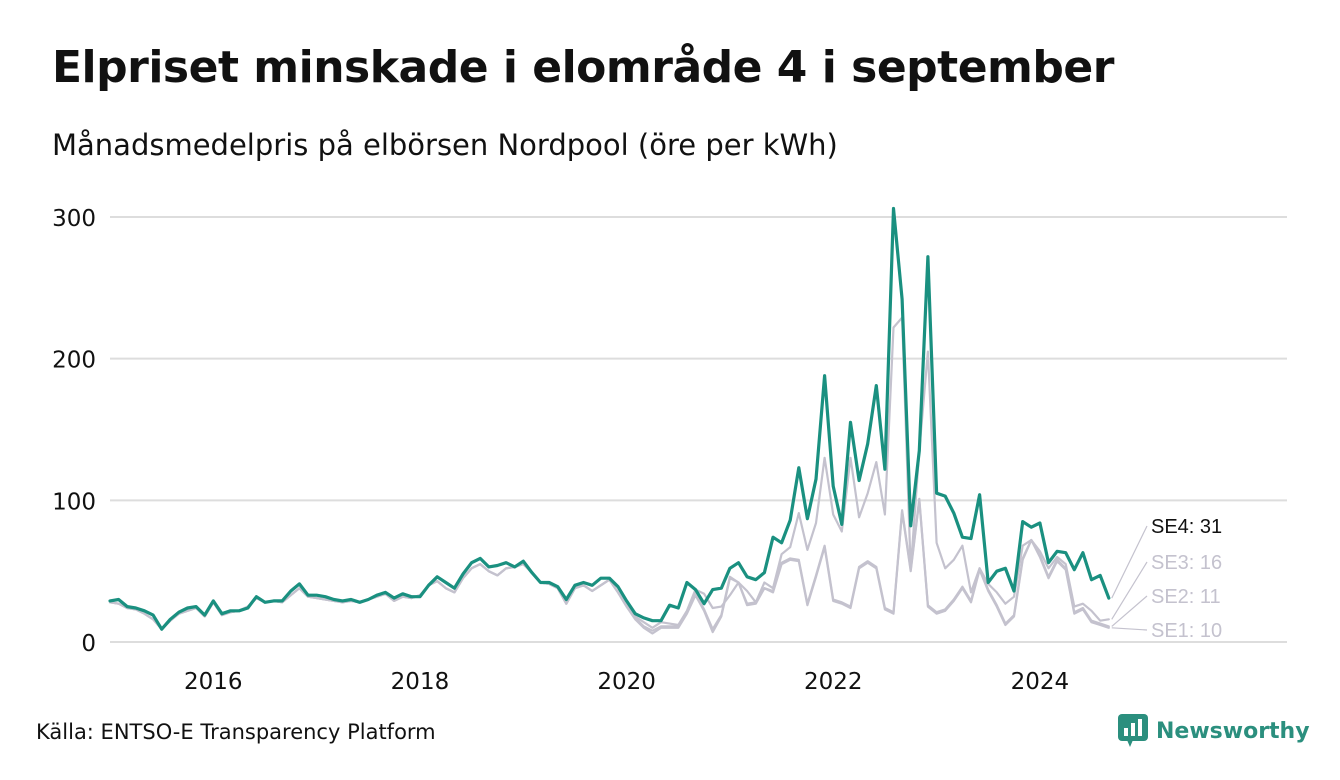  Describe the element at coordinates (420, 682) in the screenshot. I see `x-tick-label-2018: 2018` at that location.